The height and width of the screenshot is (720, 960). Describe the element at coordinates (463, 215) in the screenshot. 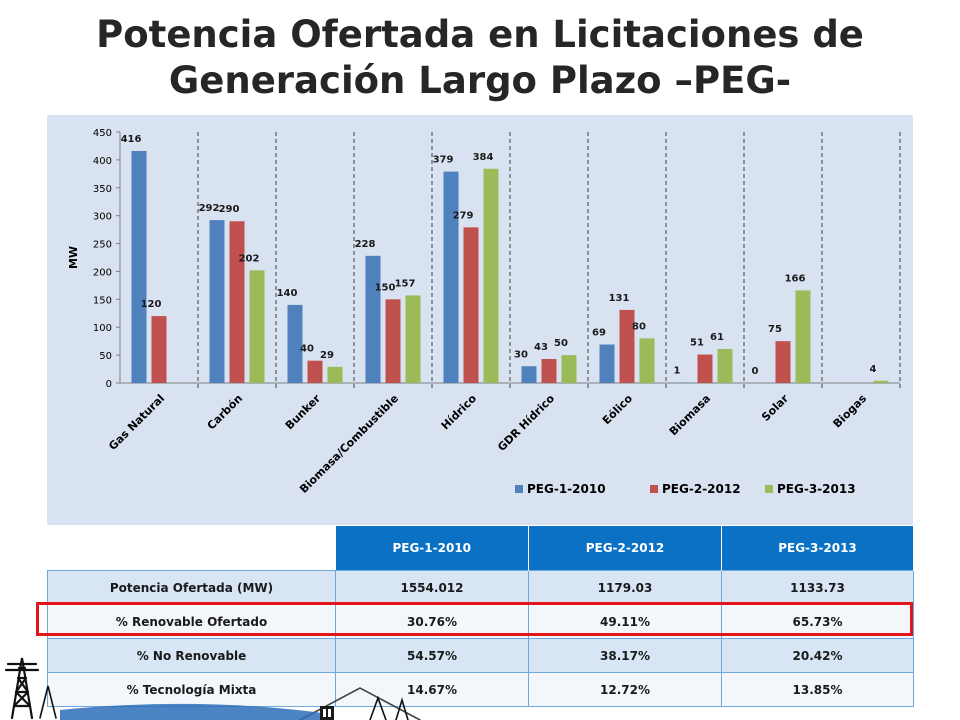

I see `data-label: 279` at that location.